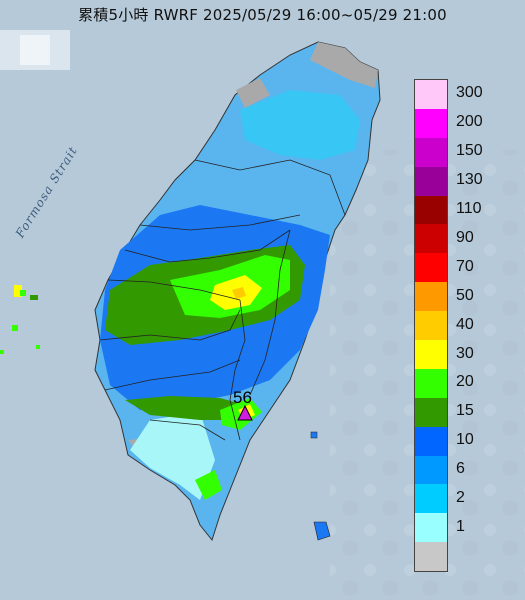 The image size is (525, 600). I want to click on legend-colorbar, so click(431, 326).